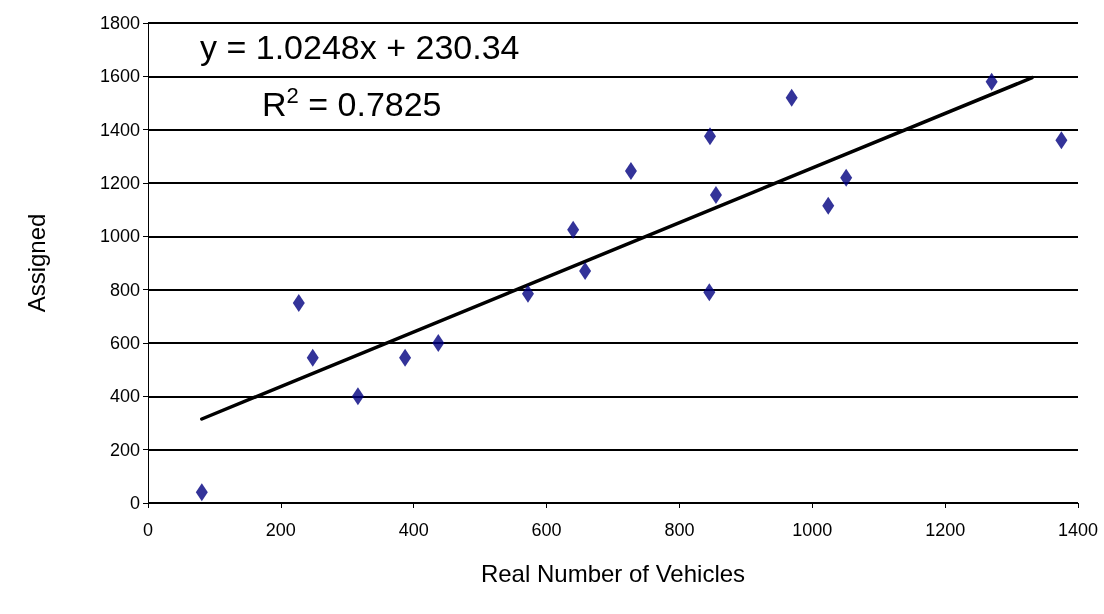 The image size is (1104, 614). I want to click on x-tick-label: 1000, so click(812, 530).